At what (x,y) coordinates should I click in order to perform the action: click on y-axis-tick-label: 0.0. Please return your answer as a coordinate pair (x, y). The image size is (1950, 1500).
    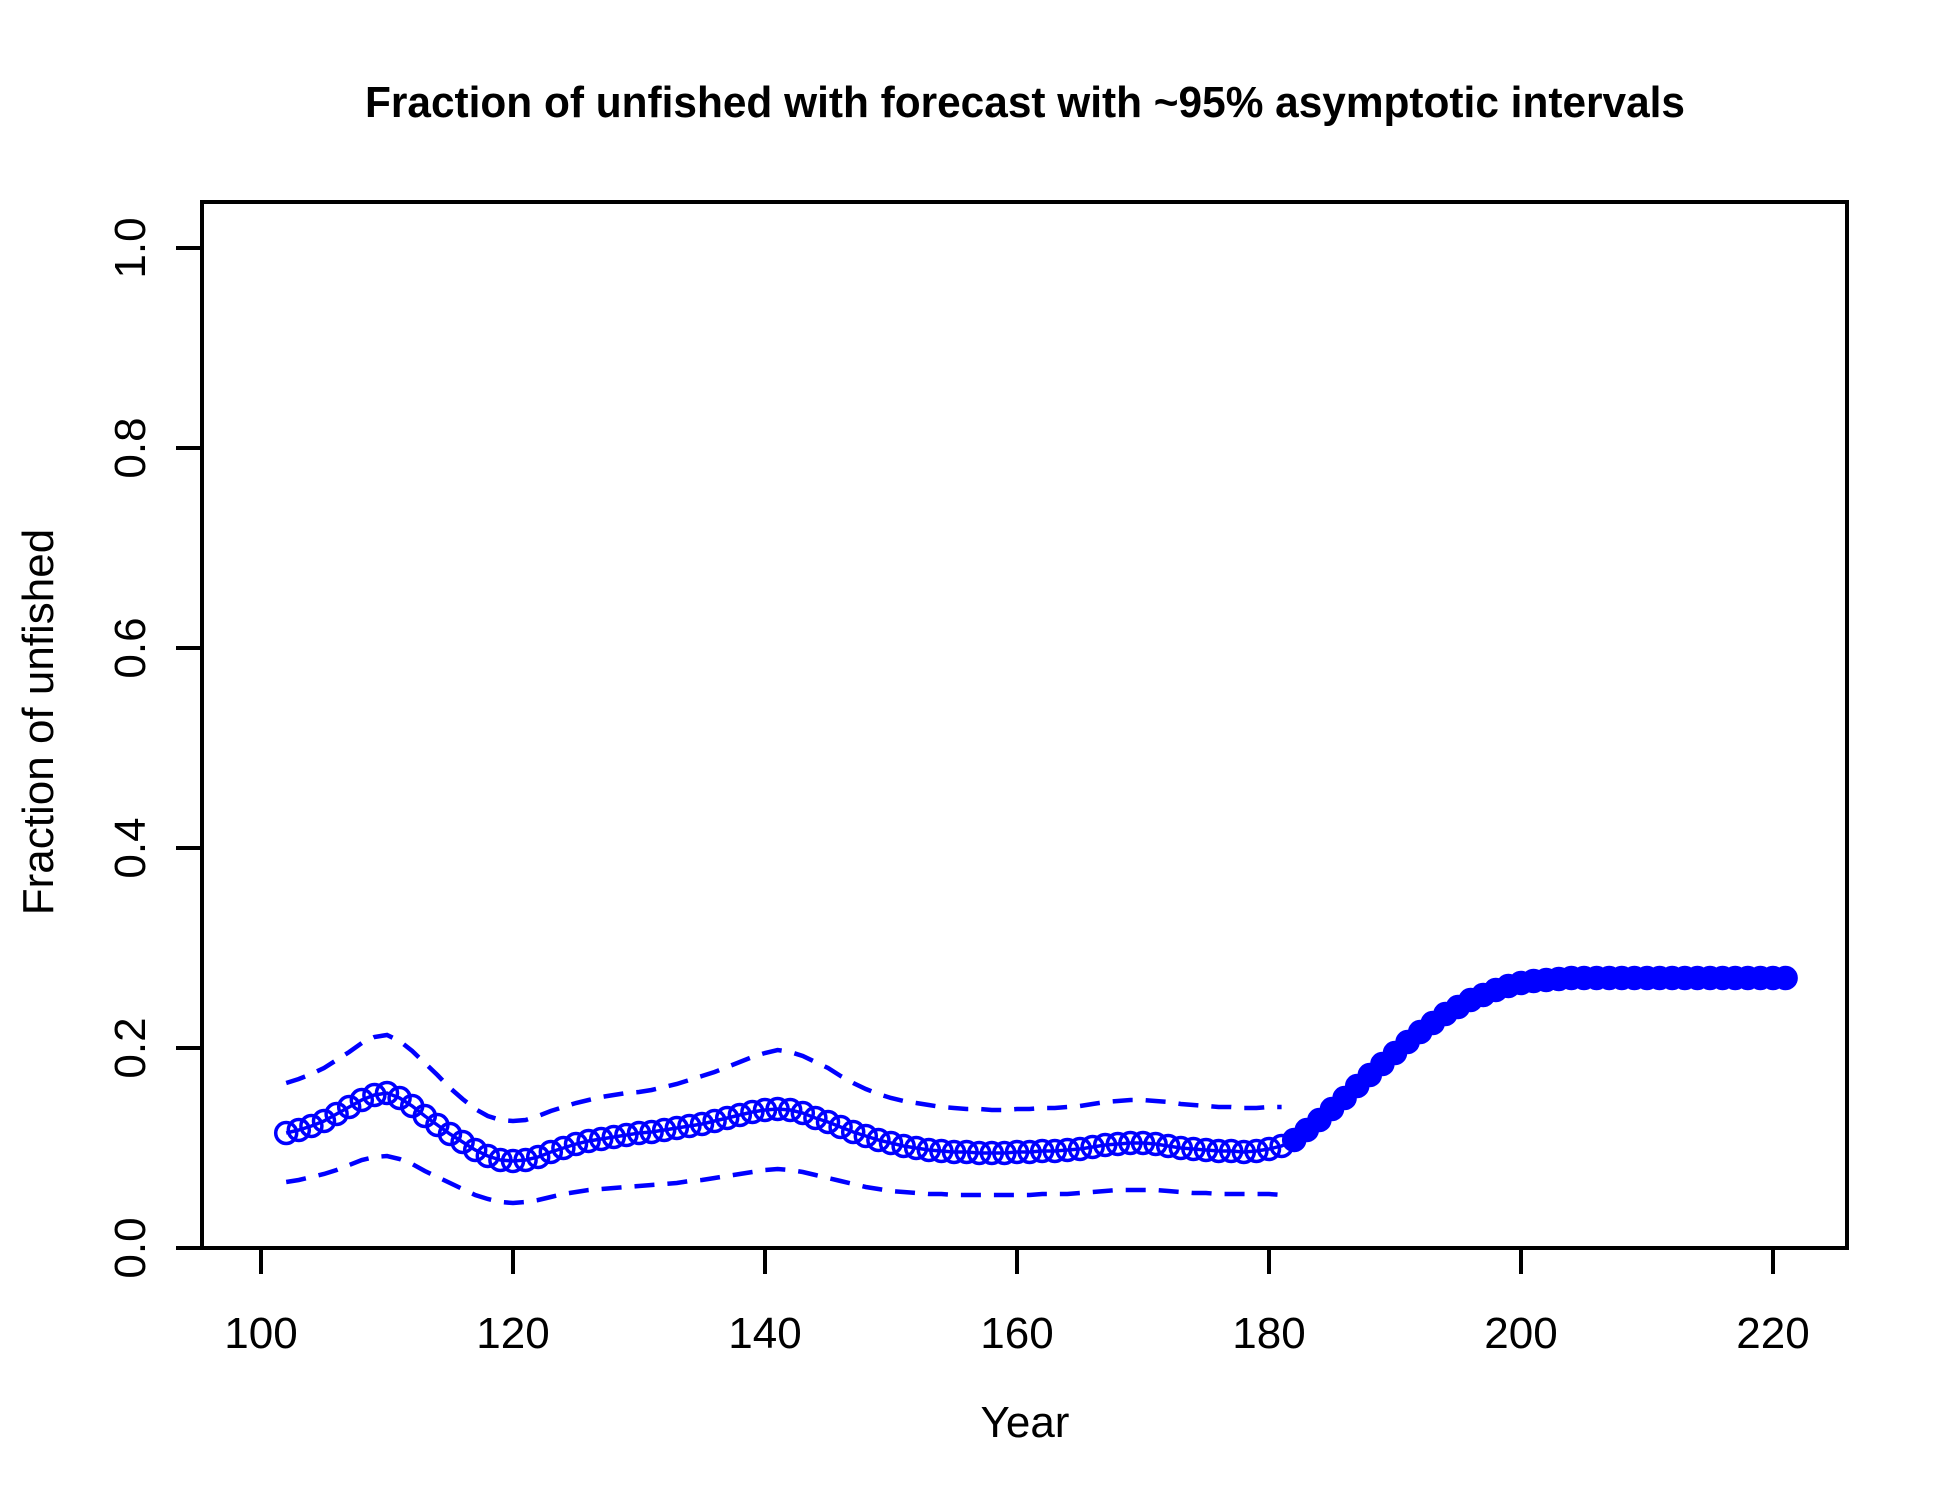
    Looking at the image, I should click on (130, 1247).